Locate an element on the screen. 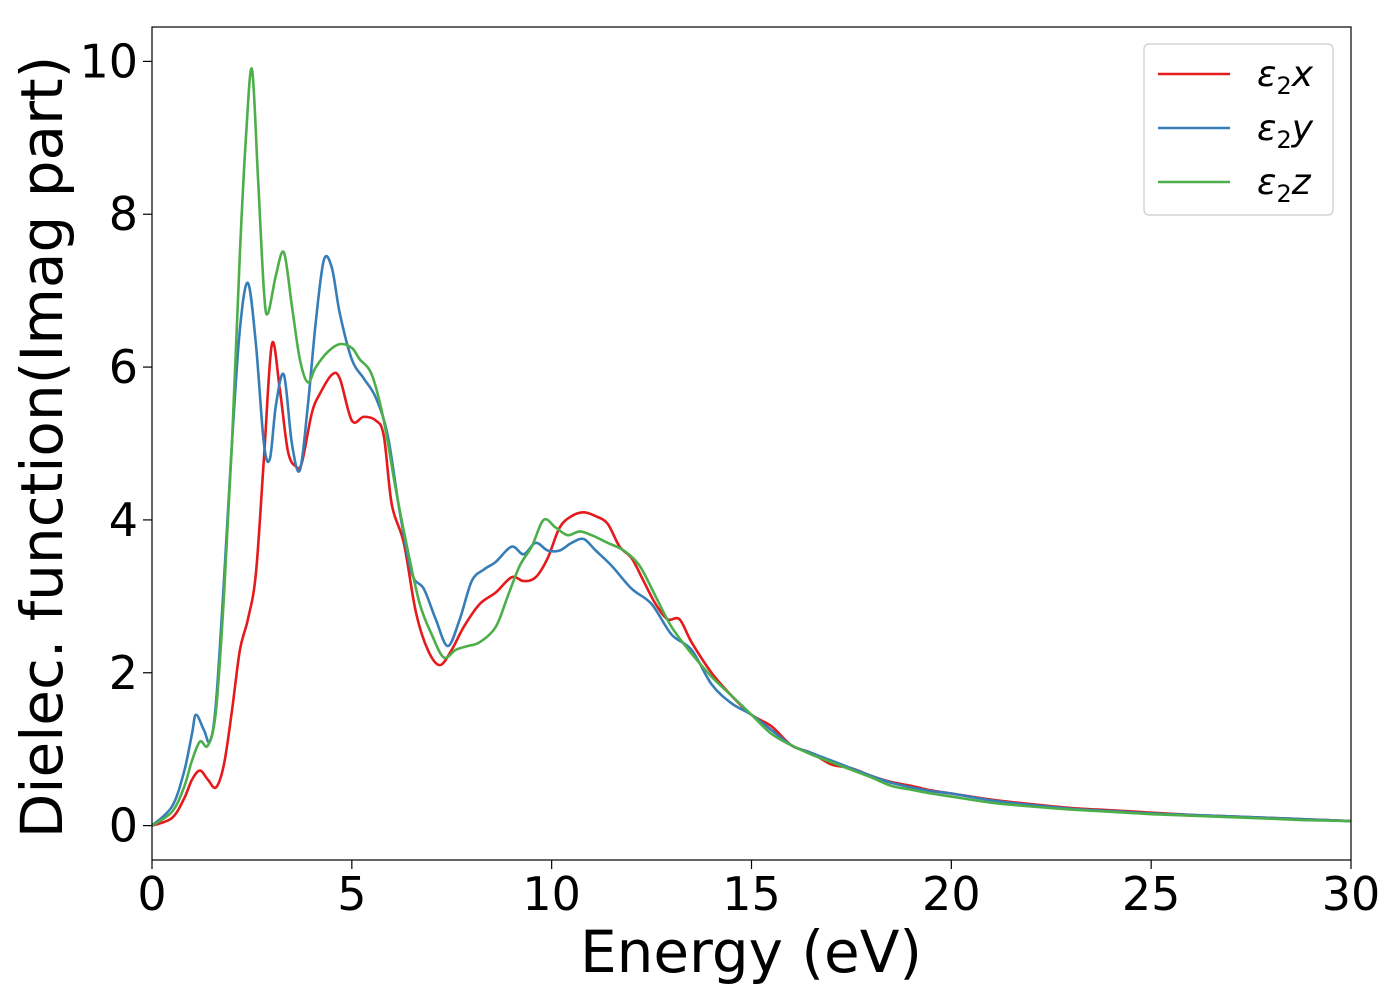 This screenshot has height=1000, width=1400. y-tick-label: 0 is located at coordinates (123, 826).